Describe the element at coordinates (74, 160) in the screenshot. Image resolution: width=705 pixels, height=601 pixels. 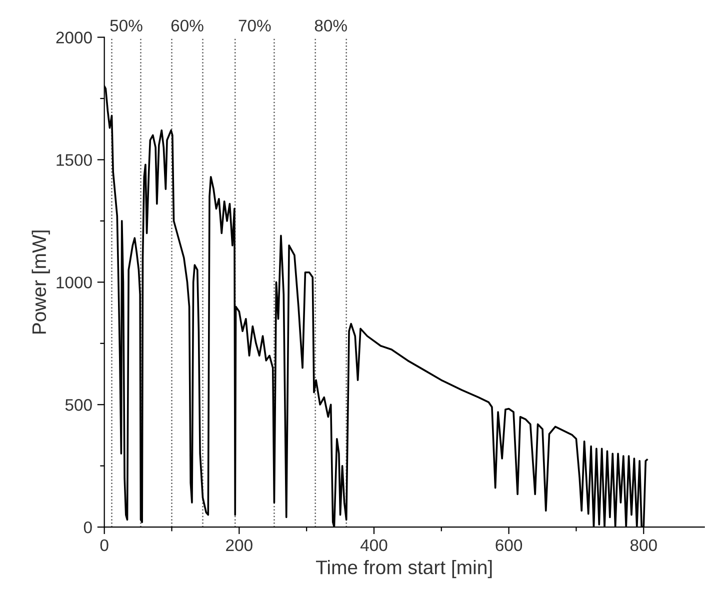
I see `y-tick-label: 1500` at that location.